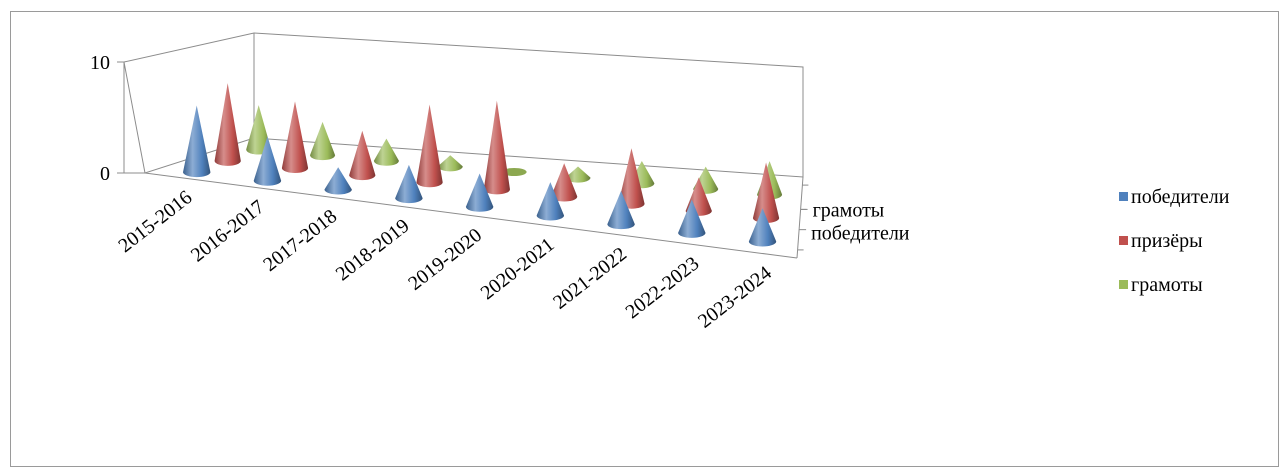 Image resolution: width=1285 pixels, height=471 pixels. I want to click on cone-призёры-2016-2017, so click(295, 137).